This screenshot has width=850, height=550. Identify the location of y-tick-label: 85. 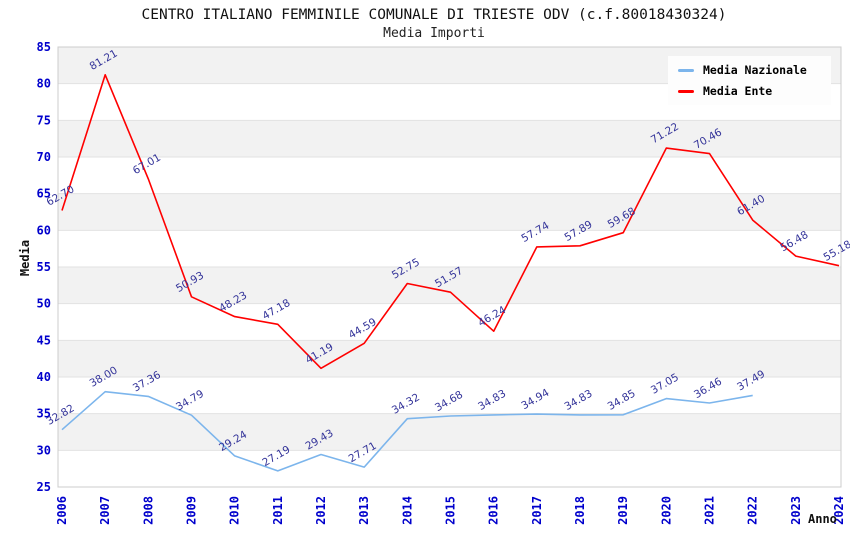
(44, 47).